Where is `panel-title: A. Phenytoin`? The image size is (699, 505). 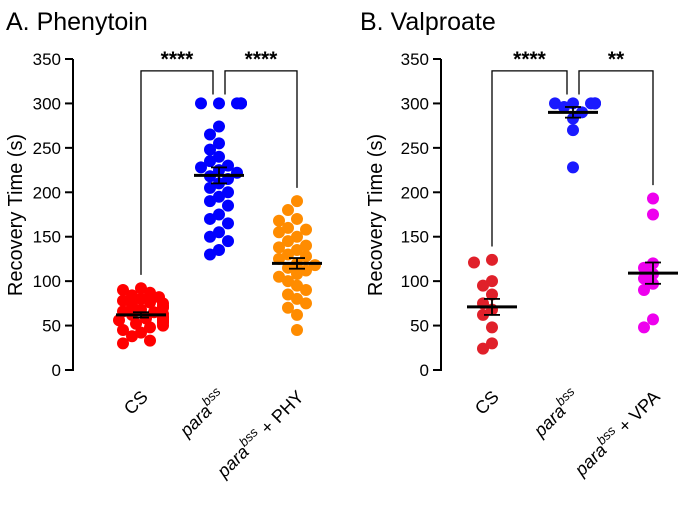 panel-title: A. Phenytoin is located at coordinates (77, 22).